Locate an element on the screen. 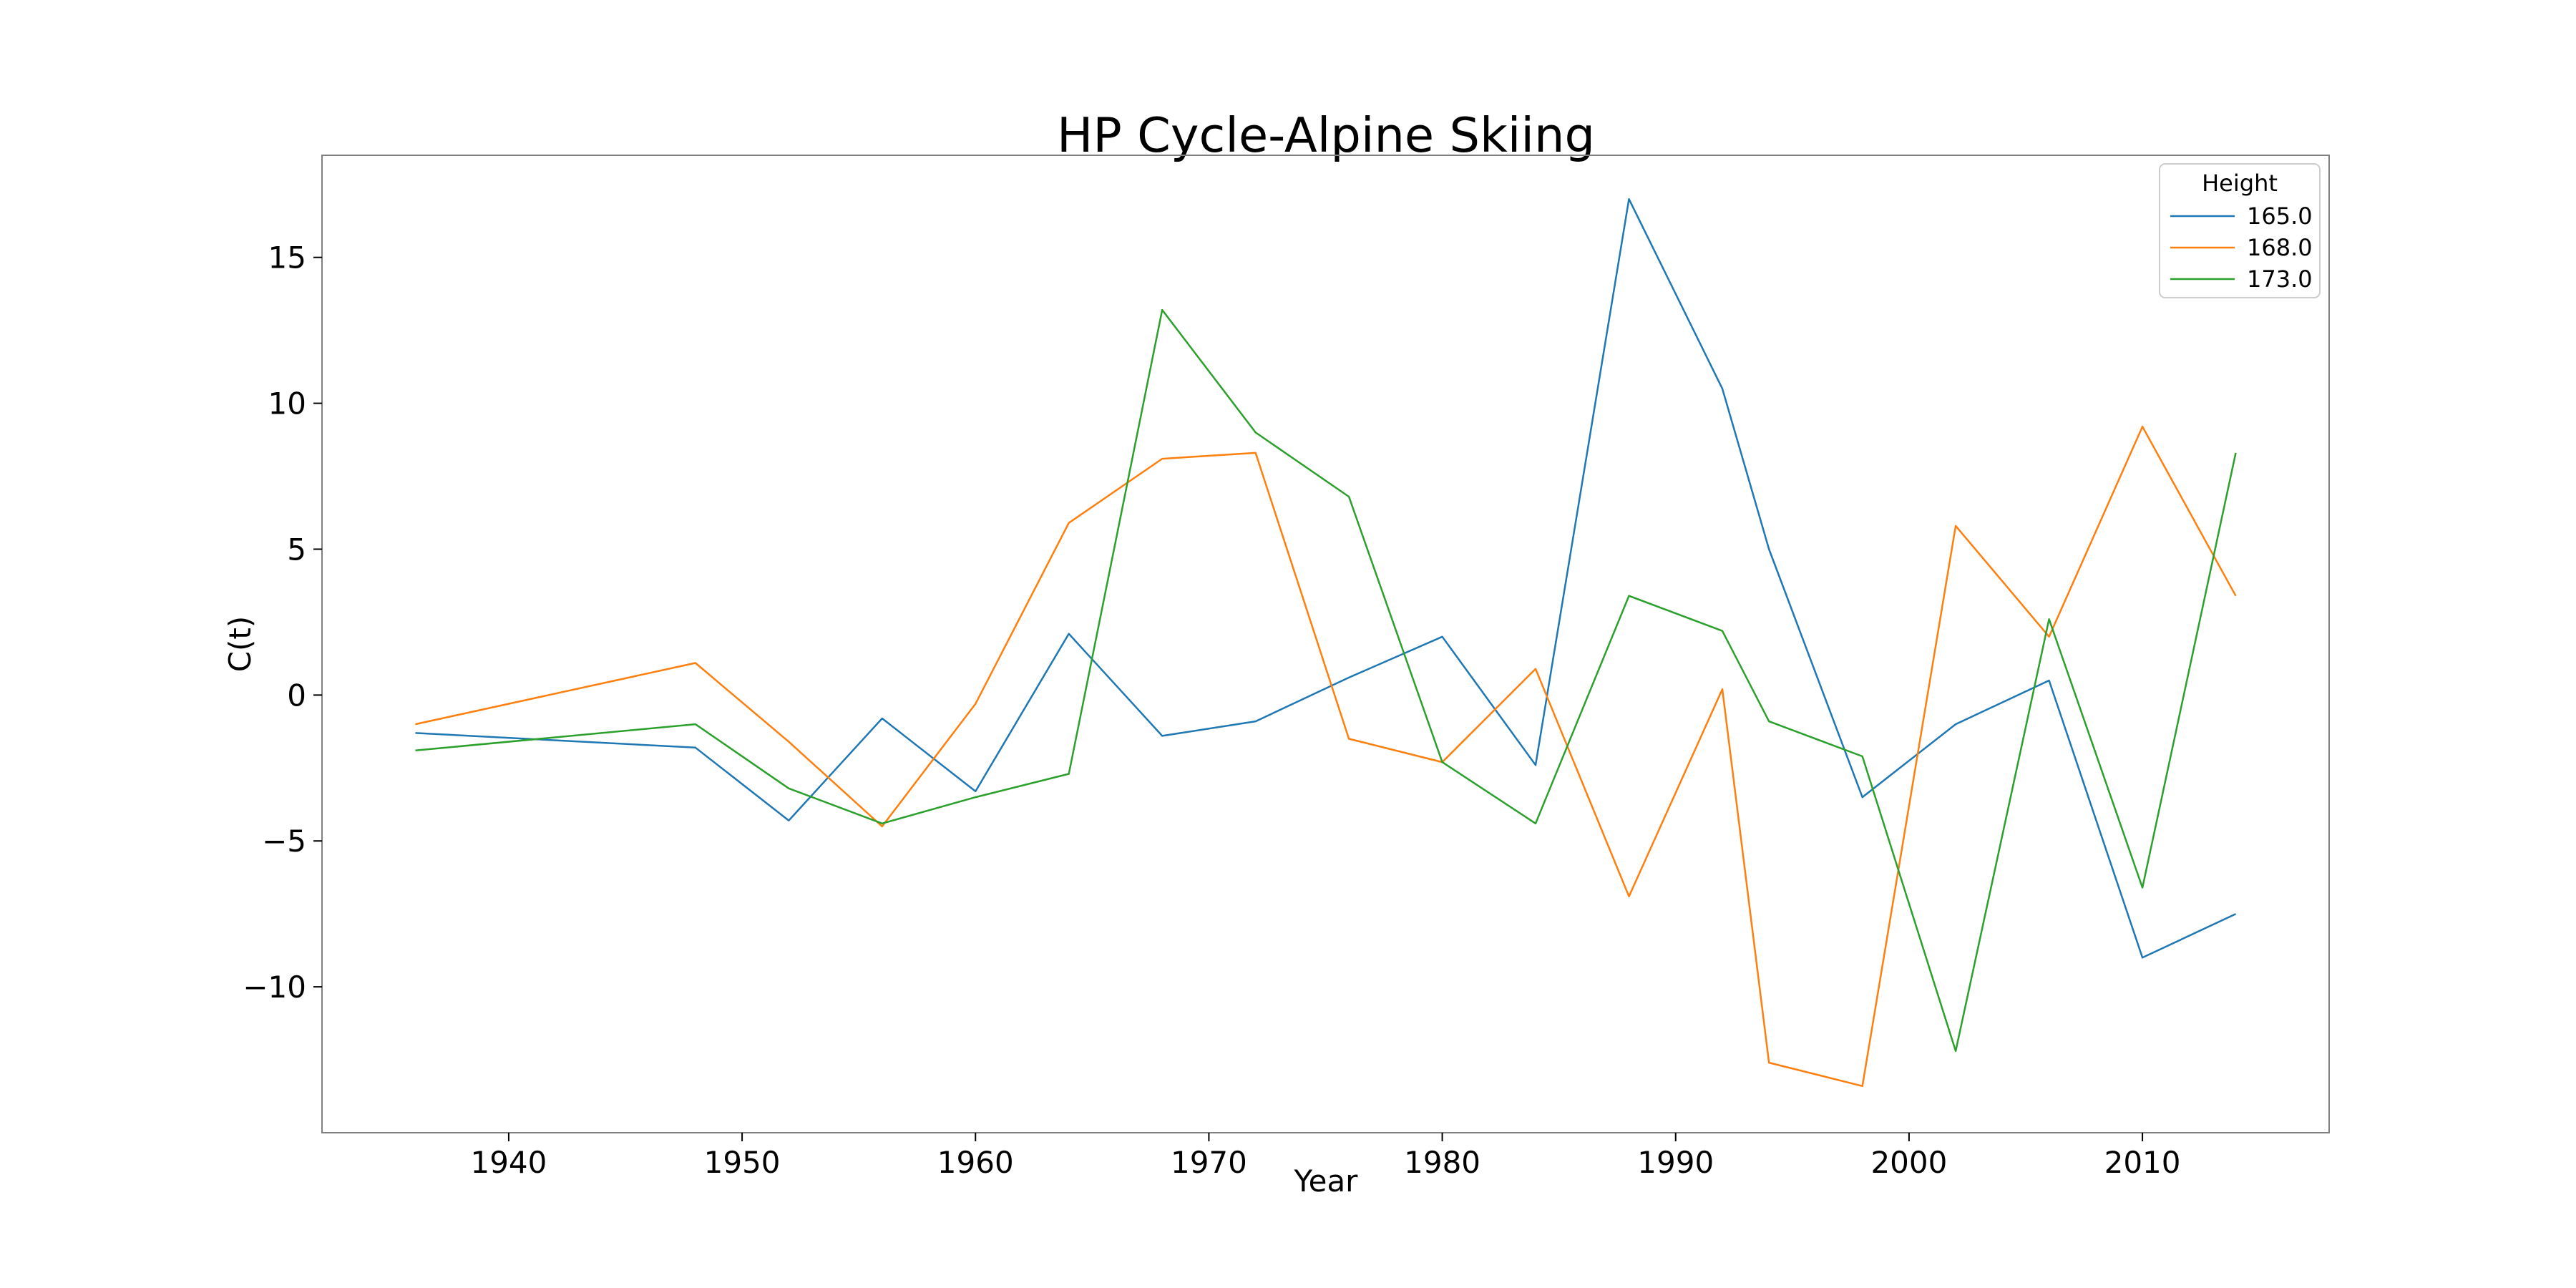 The height and width of the screenshot is (1288, 2576). legend-box is located at coordinates (2240, 230).